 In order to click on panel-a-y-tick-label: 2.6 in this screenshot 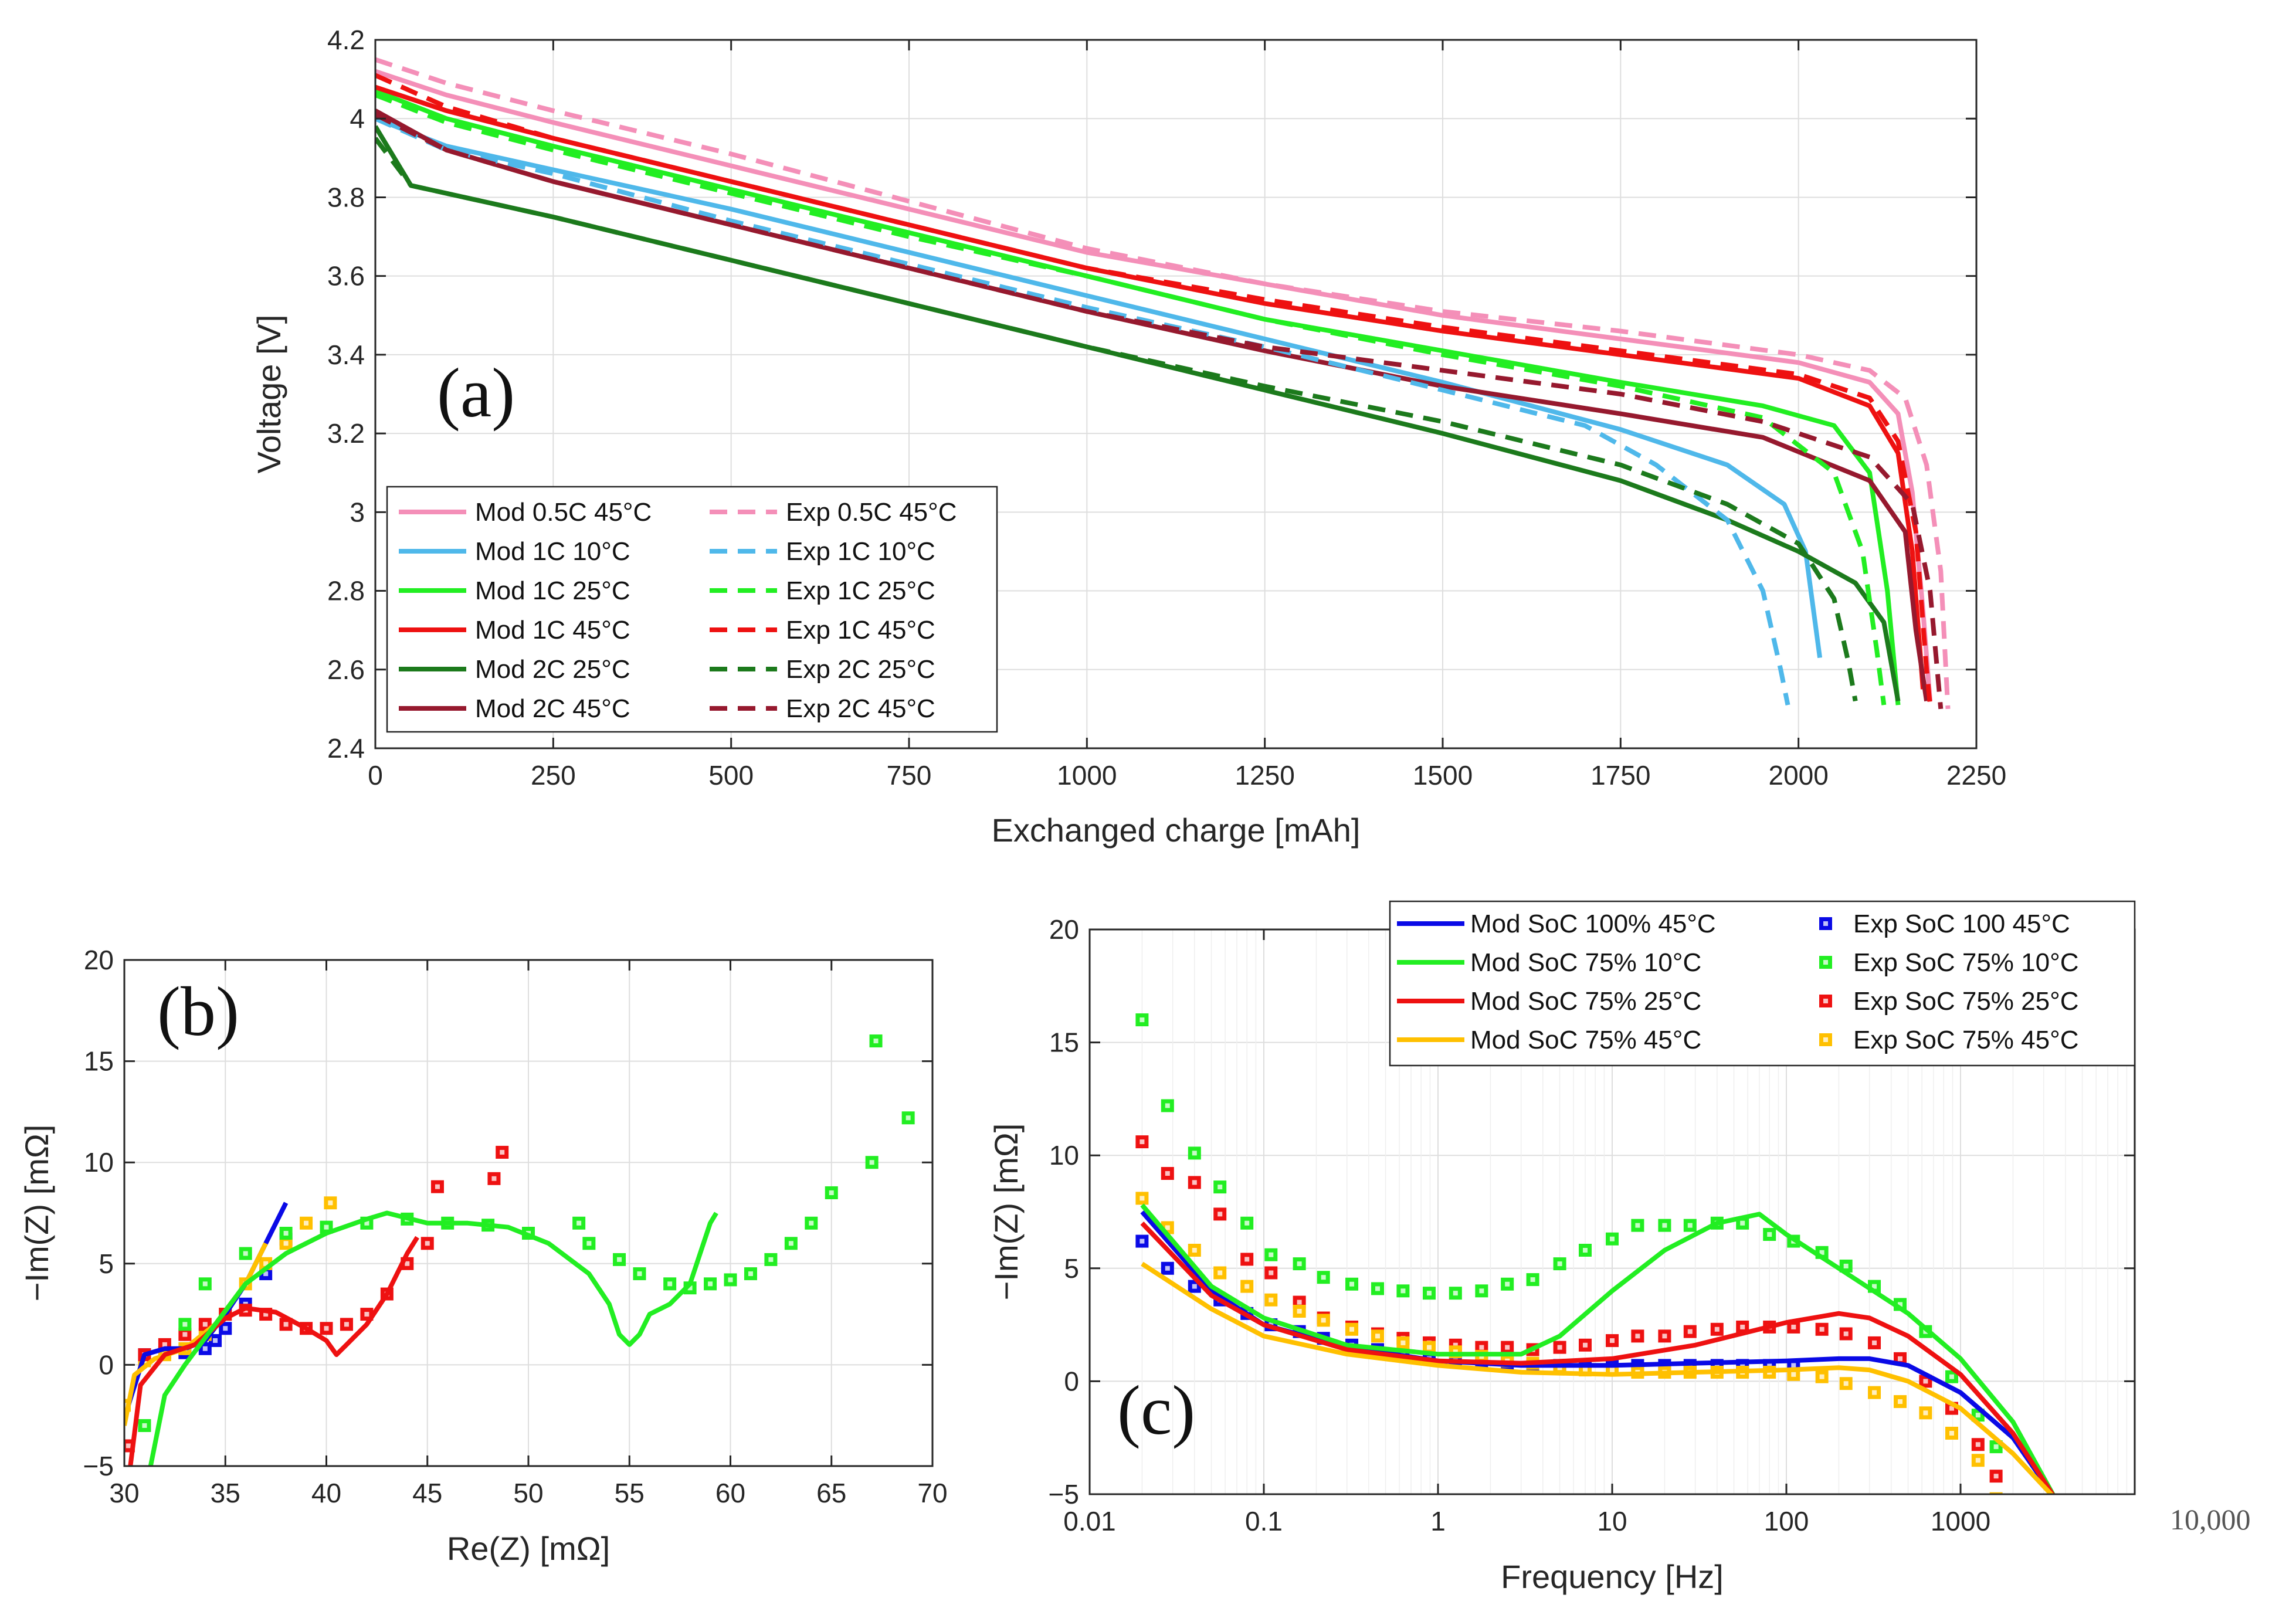, I will do `click(346, 669)`.